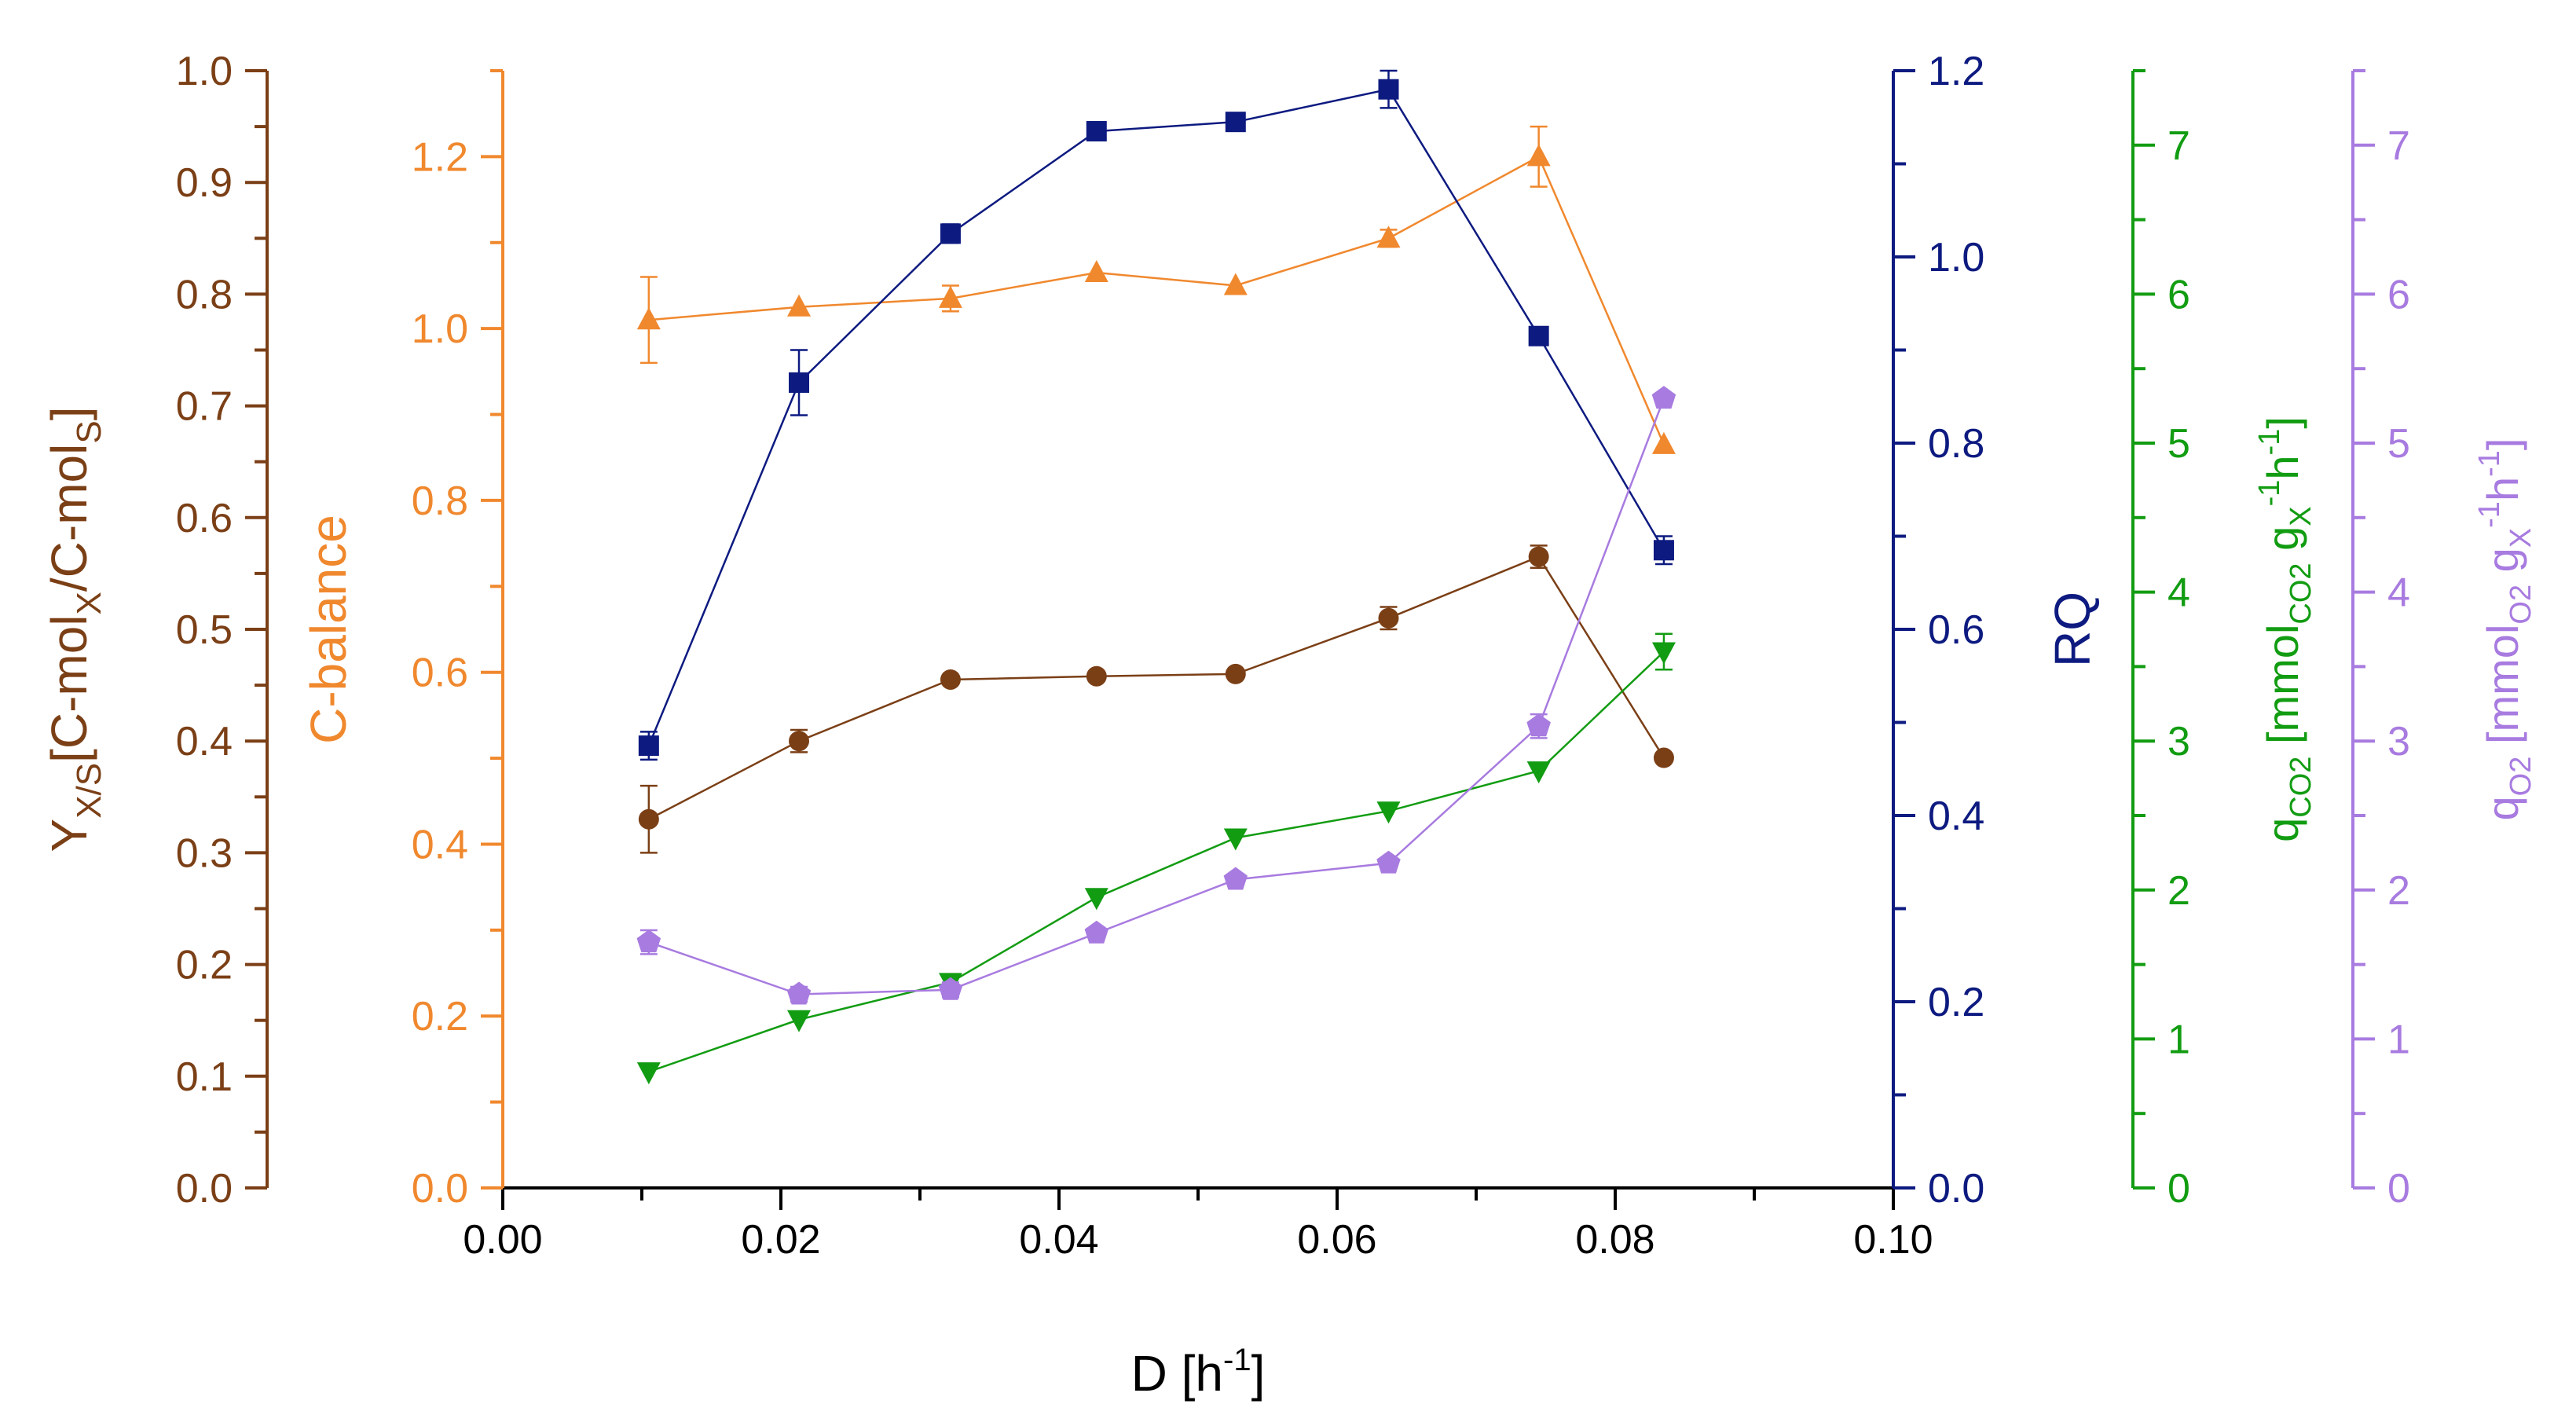  What do you see at coordinates (1058, 1240) in the screenshot?
I see `x-tick-label: 0.04` at bounding box center [1058, 1240].